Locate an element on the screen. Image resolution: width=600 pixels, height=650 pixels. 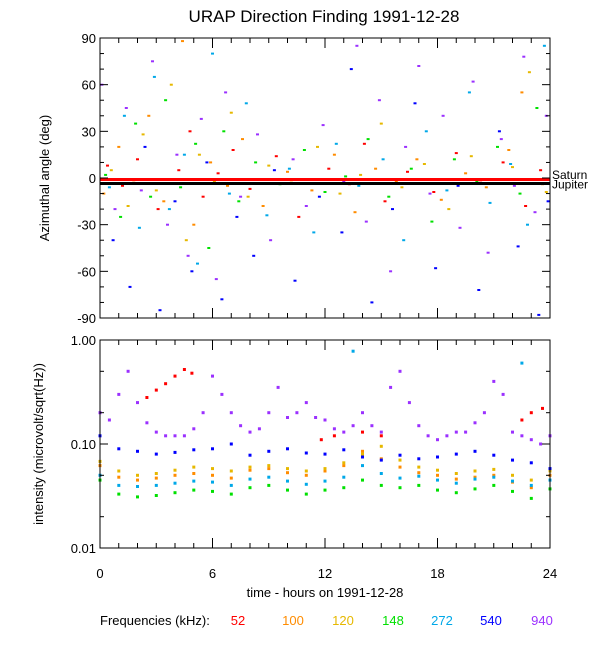
x-tick-label: 6 is located at coordinates (212, 573).